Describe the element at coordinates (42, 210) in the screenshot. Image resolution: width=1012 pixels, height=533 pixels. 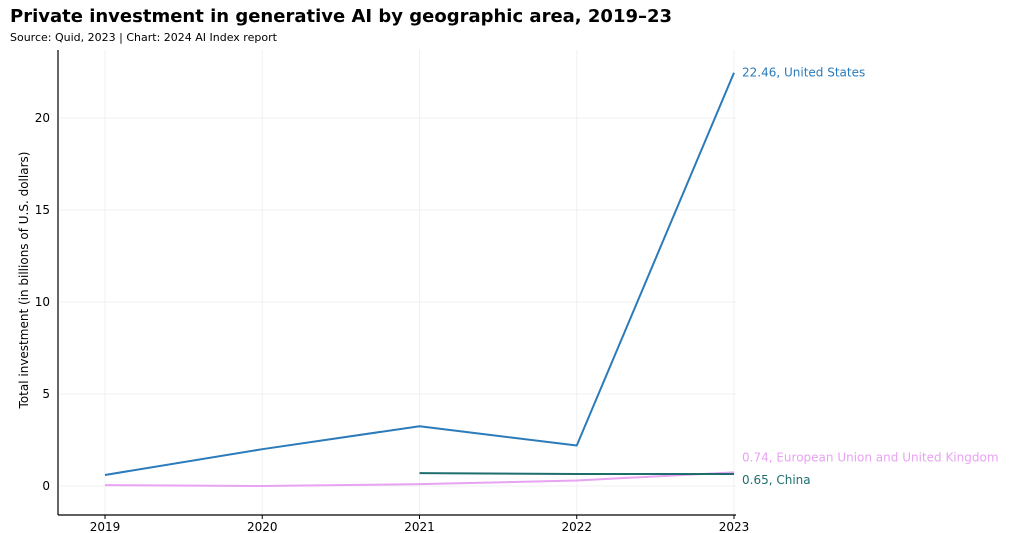
I see `y-tick-label: 15` at that location.